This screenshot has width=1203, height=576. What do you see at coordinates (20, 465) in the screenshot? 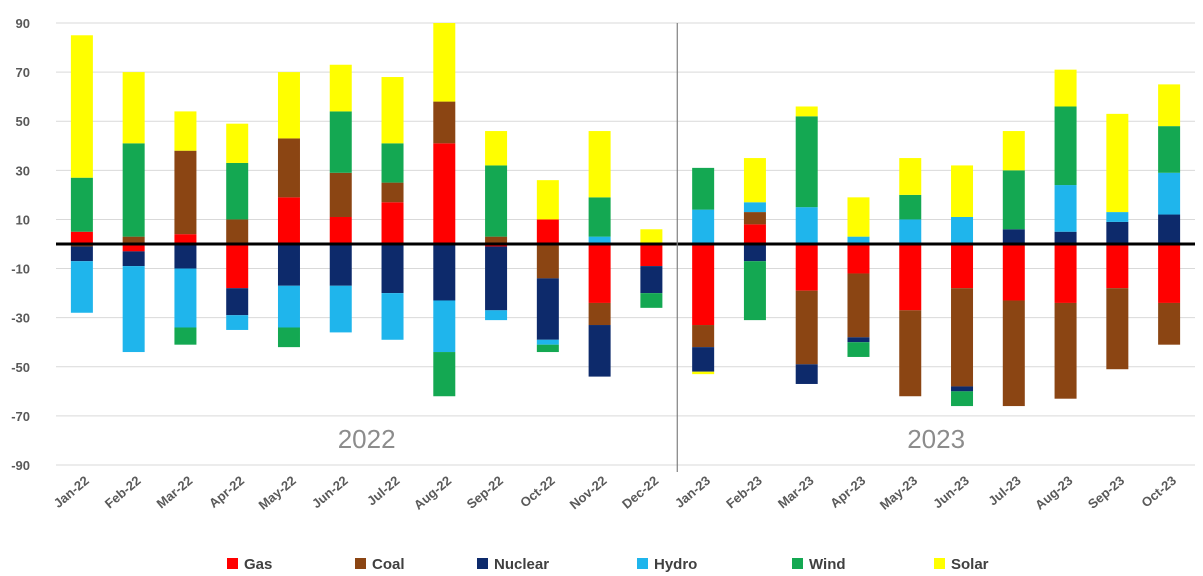
I see `y-tick-label: -90` at bounding box center [20, 465].